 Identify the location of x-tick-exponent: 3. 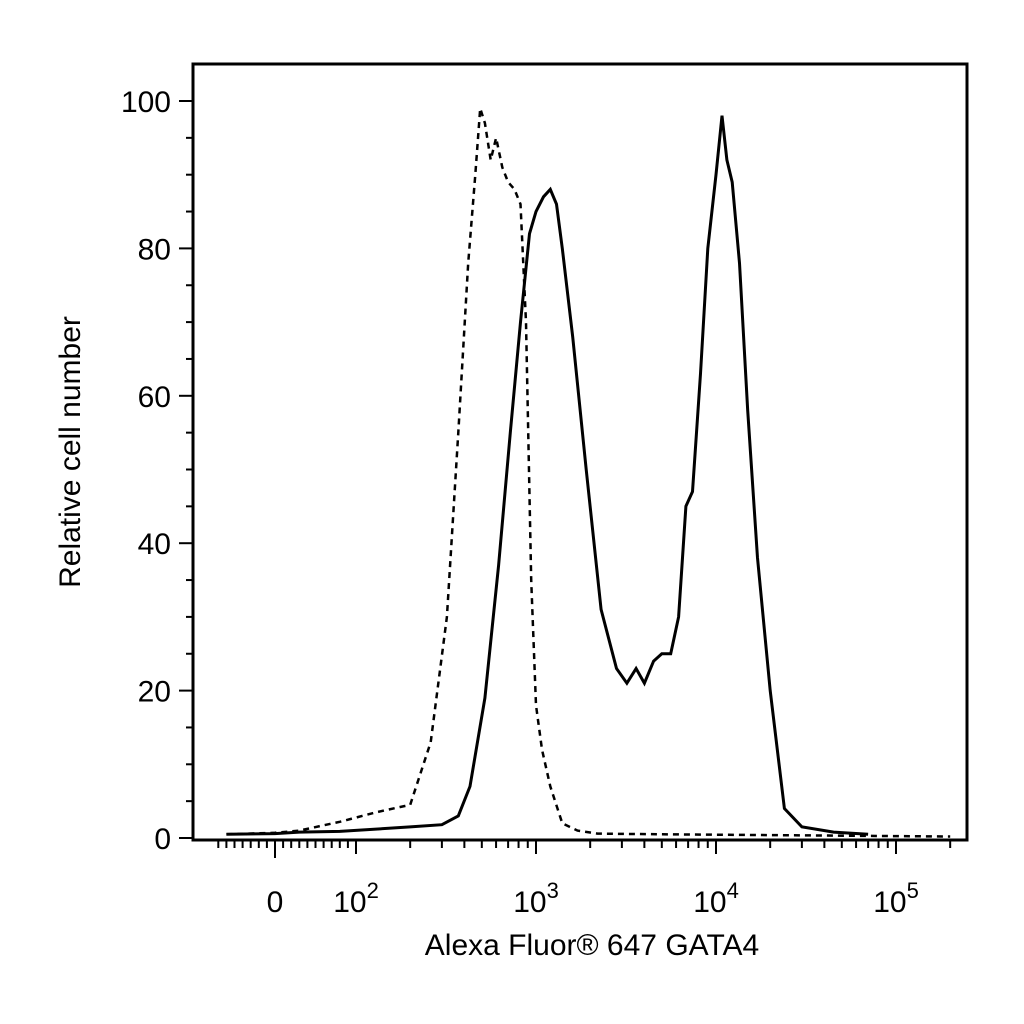
(553, 890).